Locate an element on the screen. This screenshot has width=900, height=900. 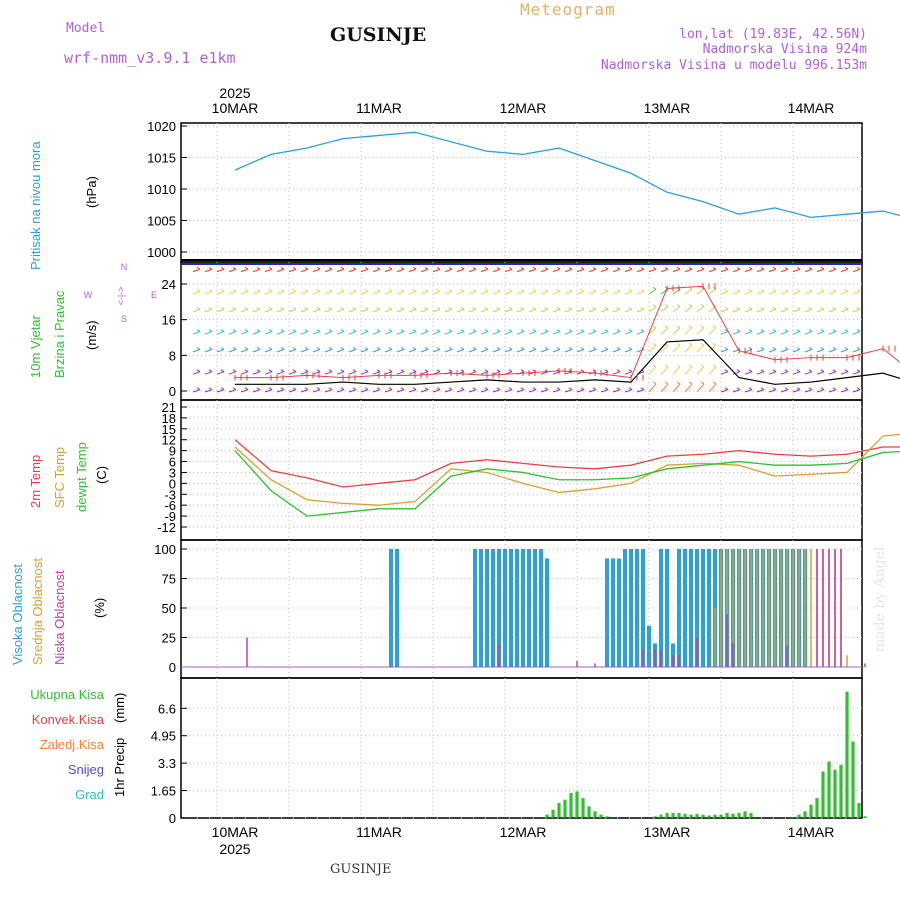
x-tick-label-bottom: 10MAR is located at coordinates (235, 832).